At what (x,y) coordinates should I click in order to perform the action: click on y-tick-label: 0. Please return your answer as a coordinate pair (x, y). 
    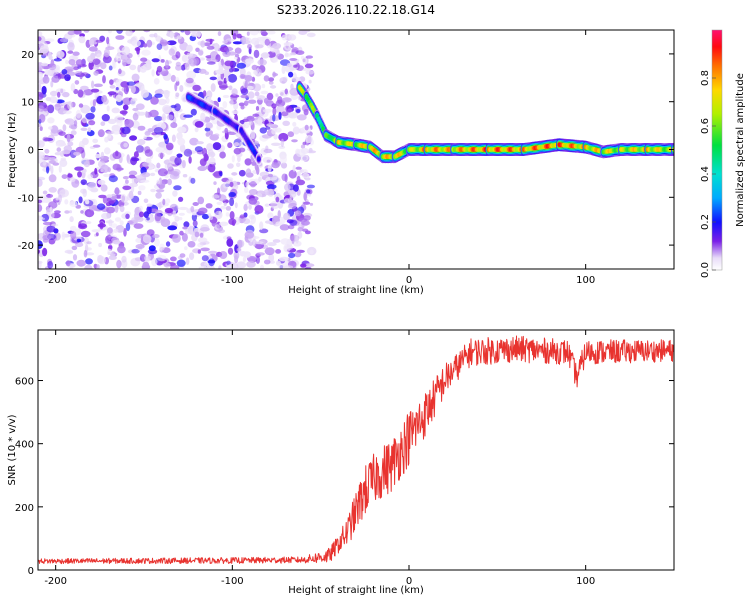
    Looking at the image, I should click on (31, 571).